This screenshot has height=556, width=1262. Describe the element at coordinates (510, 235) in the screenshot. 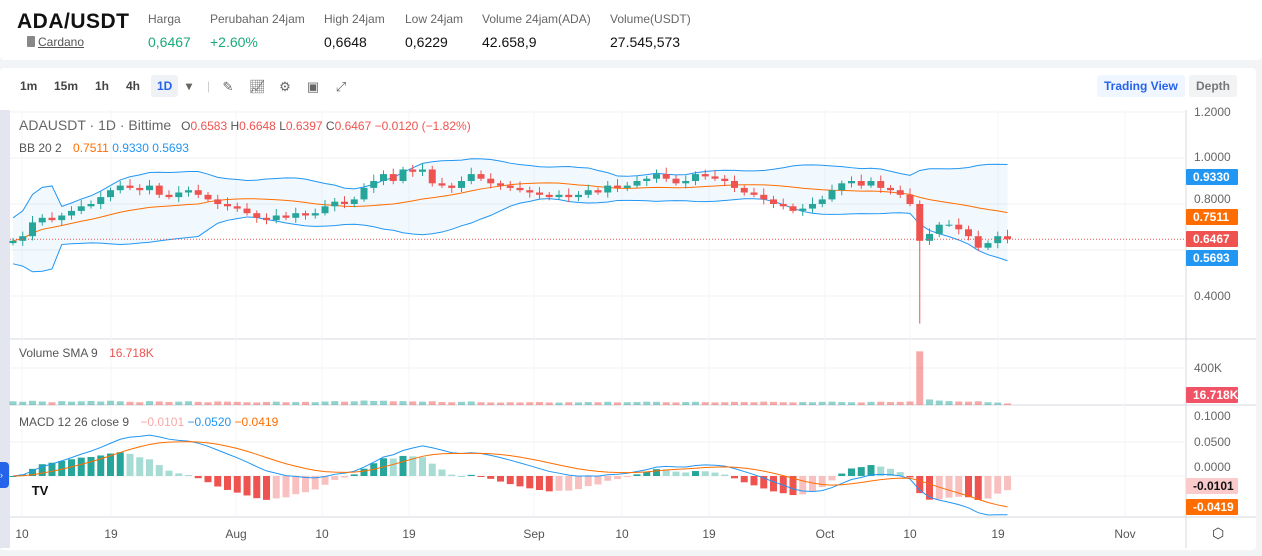

I see `bb-lower-line` at that location.